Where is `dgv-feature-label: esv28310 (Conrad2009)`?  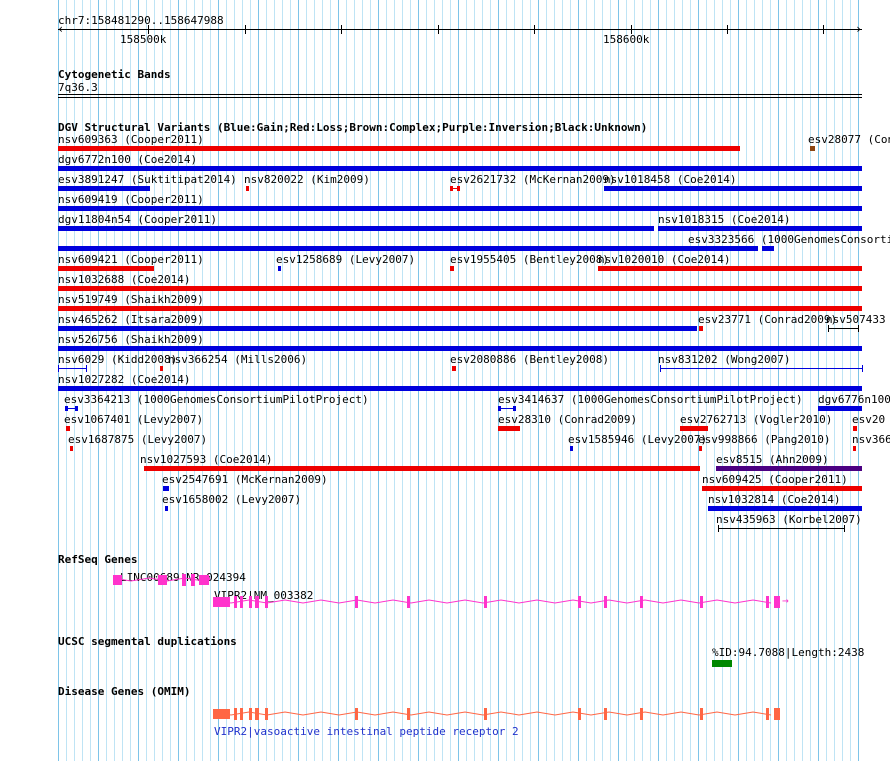
dgv-feature-label: esv28310 (Conrad2009) is located at coordinates (568, 419).